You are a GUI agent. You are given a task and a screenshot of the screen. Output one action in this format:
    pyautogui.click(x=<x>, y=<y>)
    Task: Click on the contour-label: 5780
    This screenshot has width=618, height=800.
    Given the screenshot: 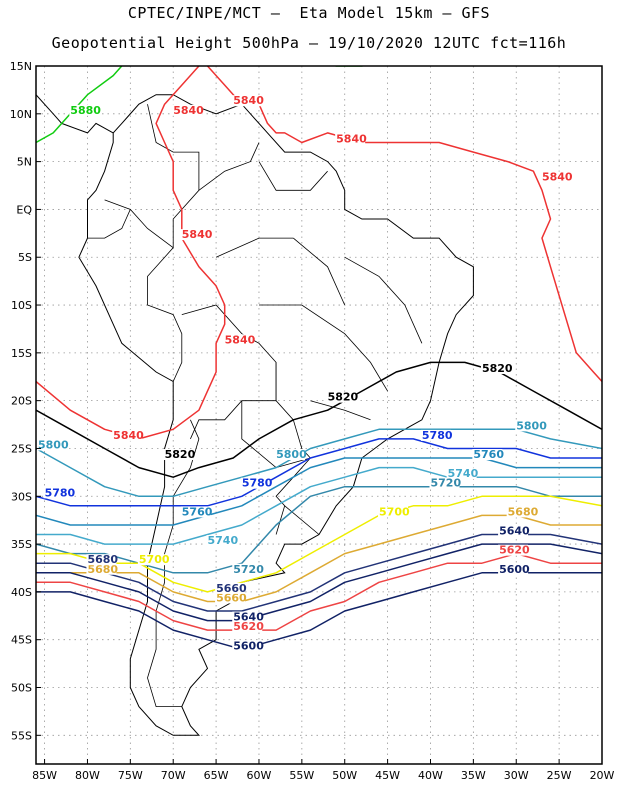 What is the action you would take?
    pyautogui.click(x=257, y=483)
    